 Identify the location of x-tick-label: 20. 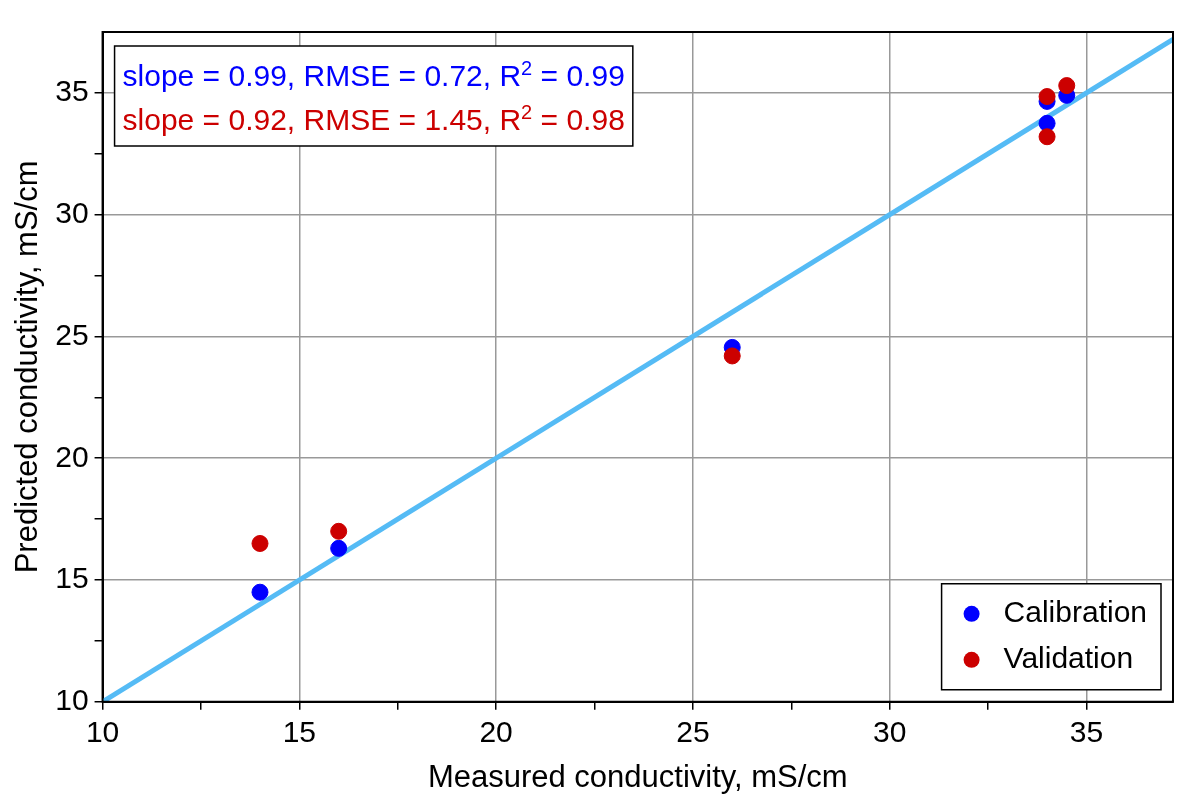
(496, 732).